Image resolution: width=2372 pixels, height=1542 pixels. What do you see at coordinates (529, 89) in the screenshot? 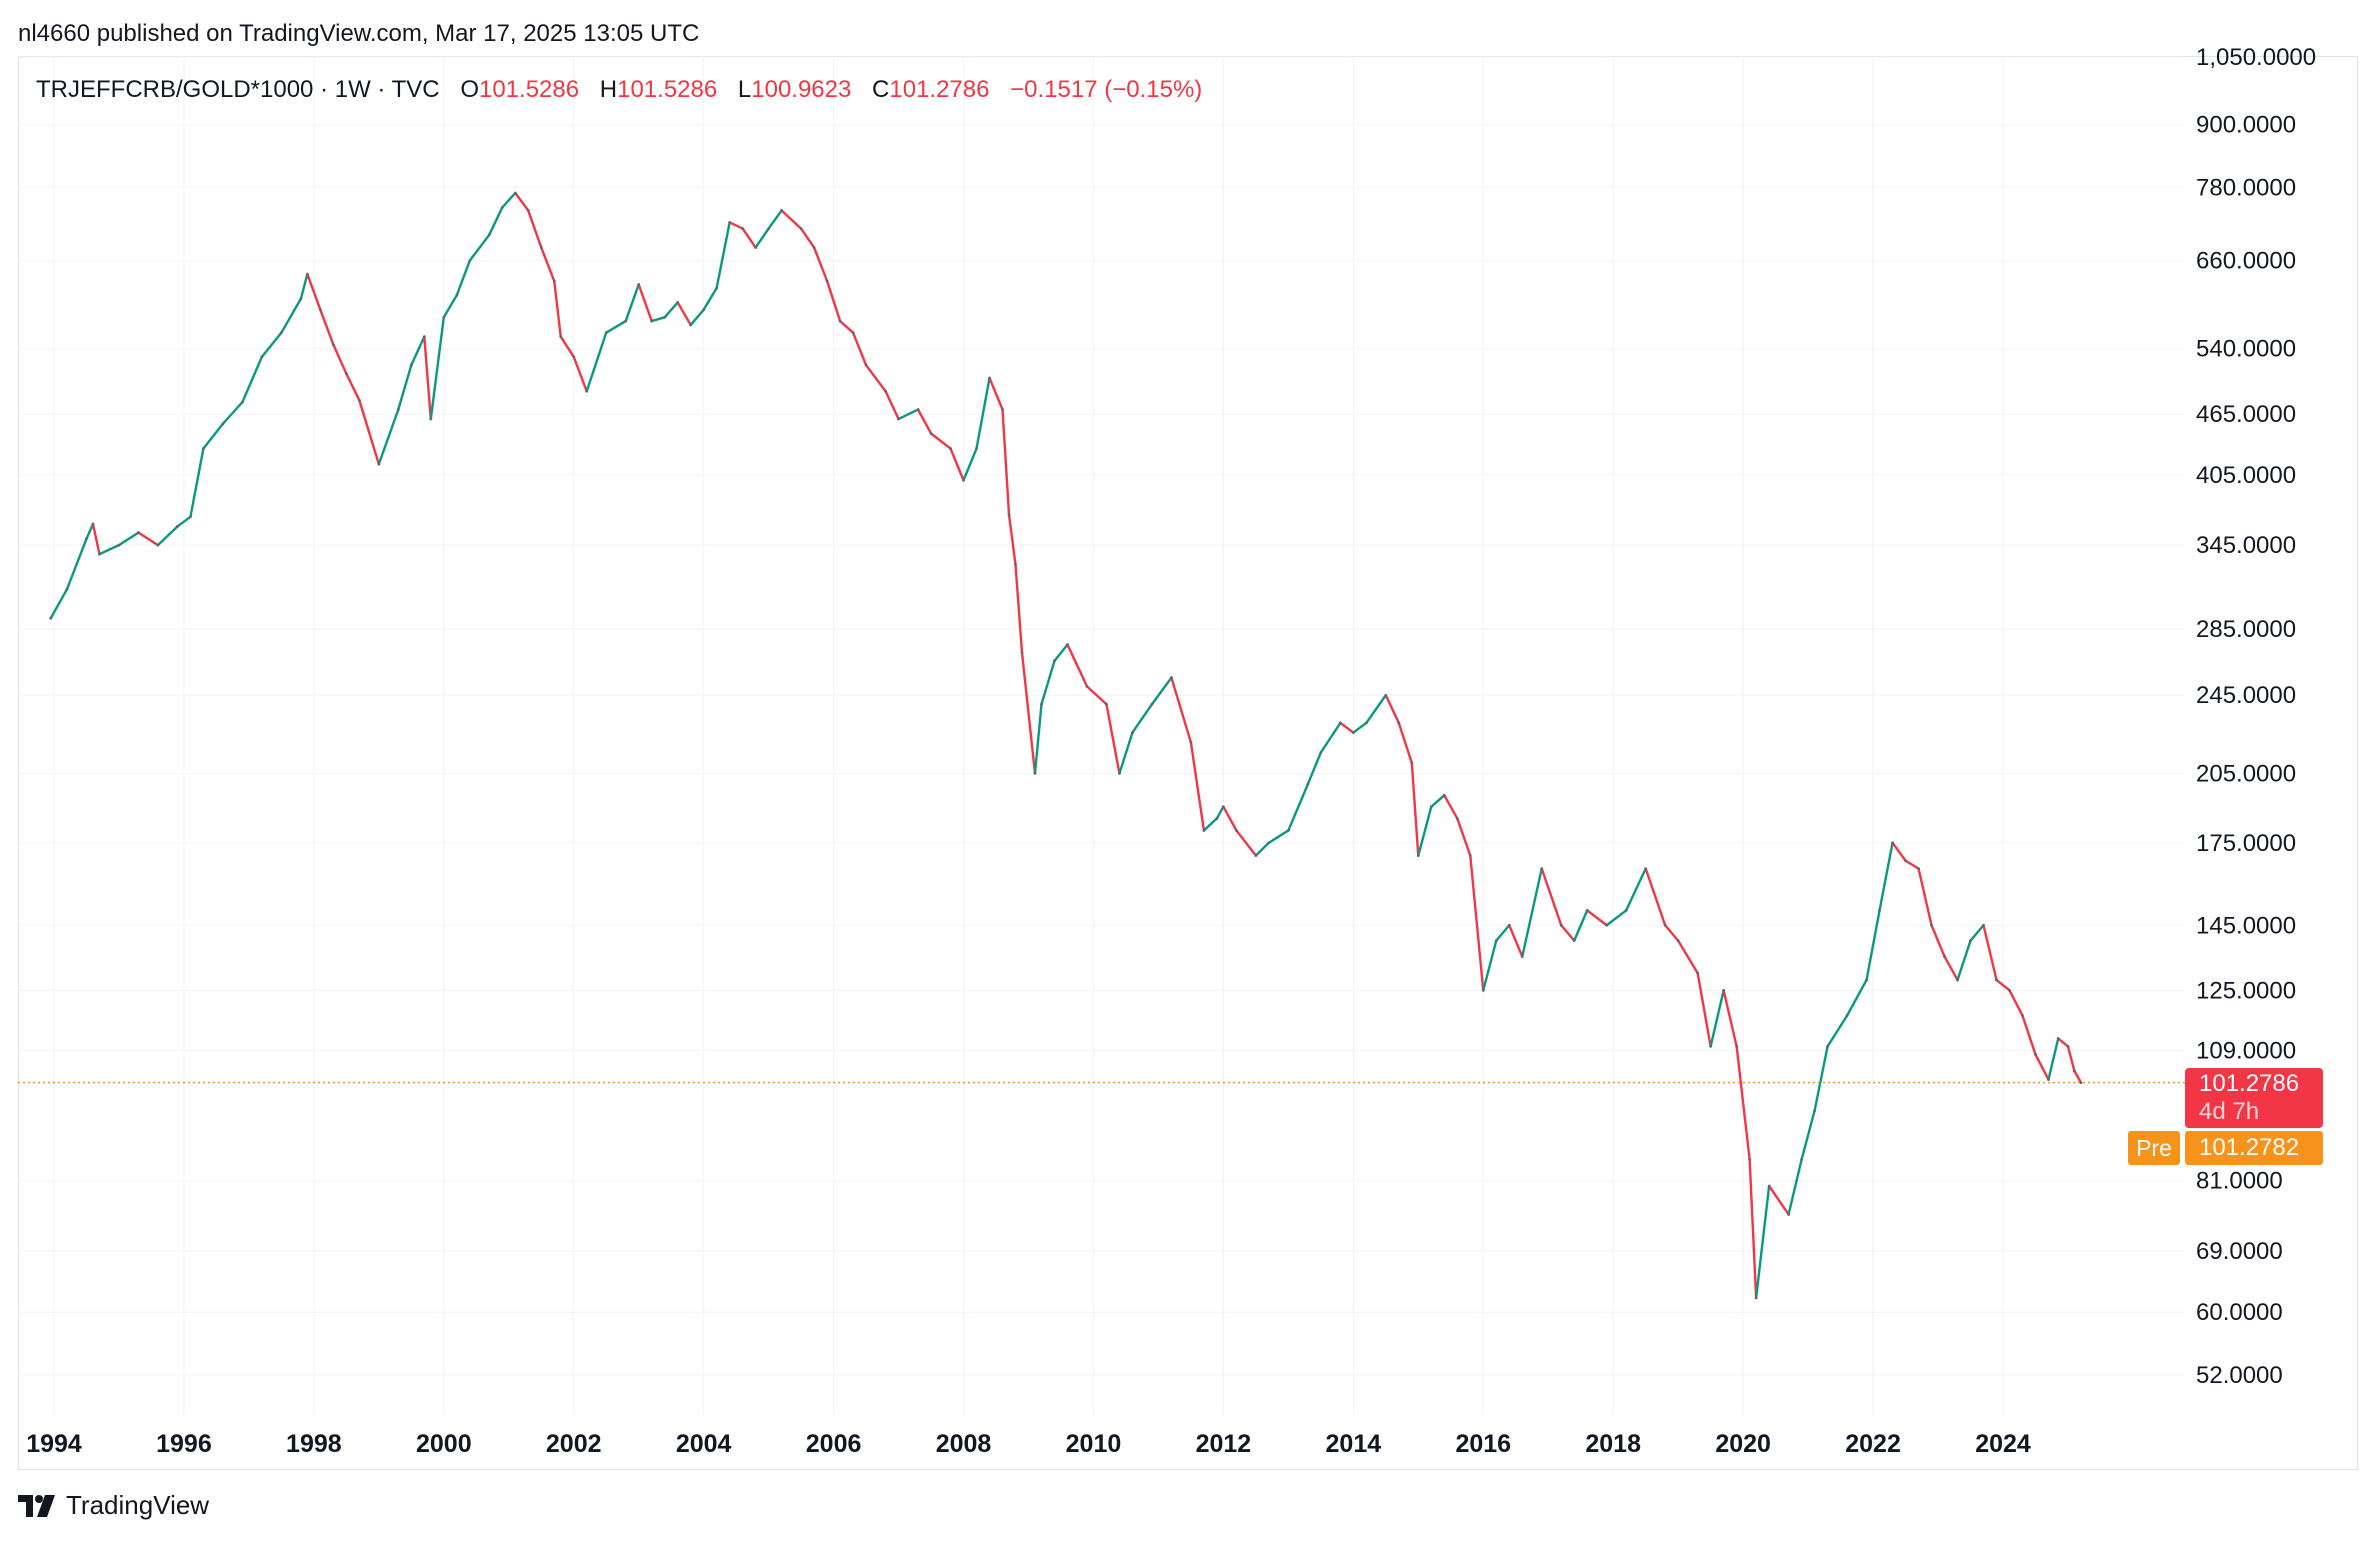
I see `open-value: 101.5286` at bounding box center [529, 89].